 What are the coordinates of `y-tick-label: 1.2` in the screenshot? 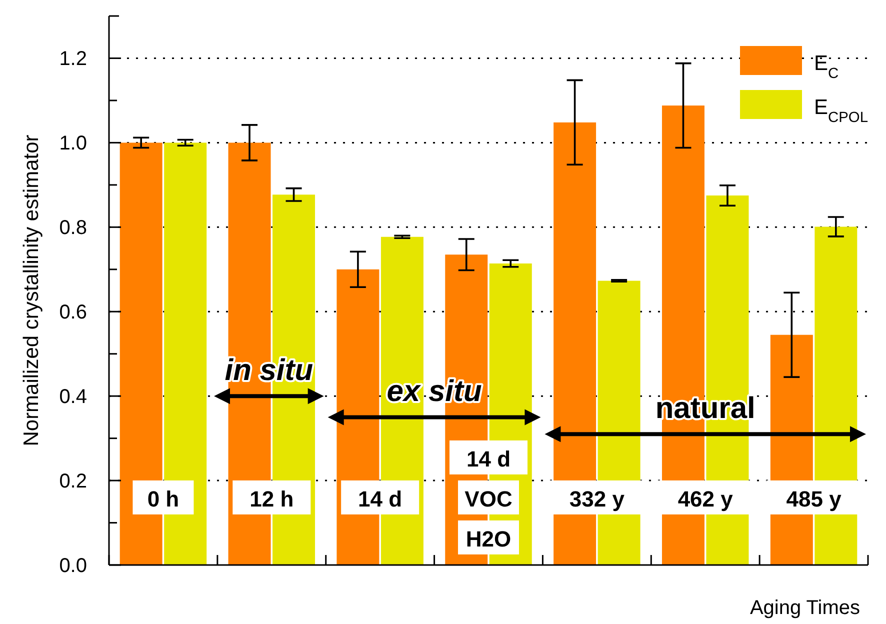 It's located at (73, 59).